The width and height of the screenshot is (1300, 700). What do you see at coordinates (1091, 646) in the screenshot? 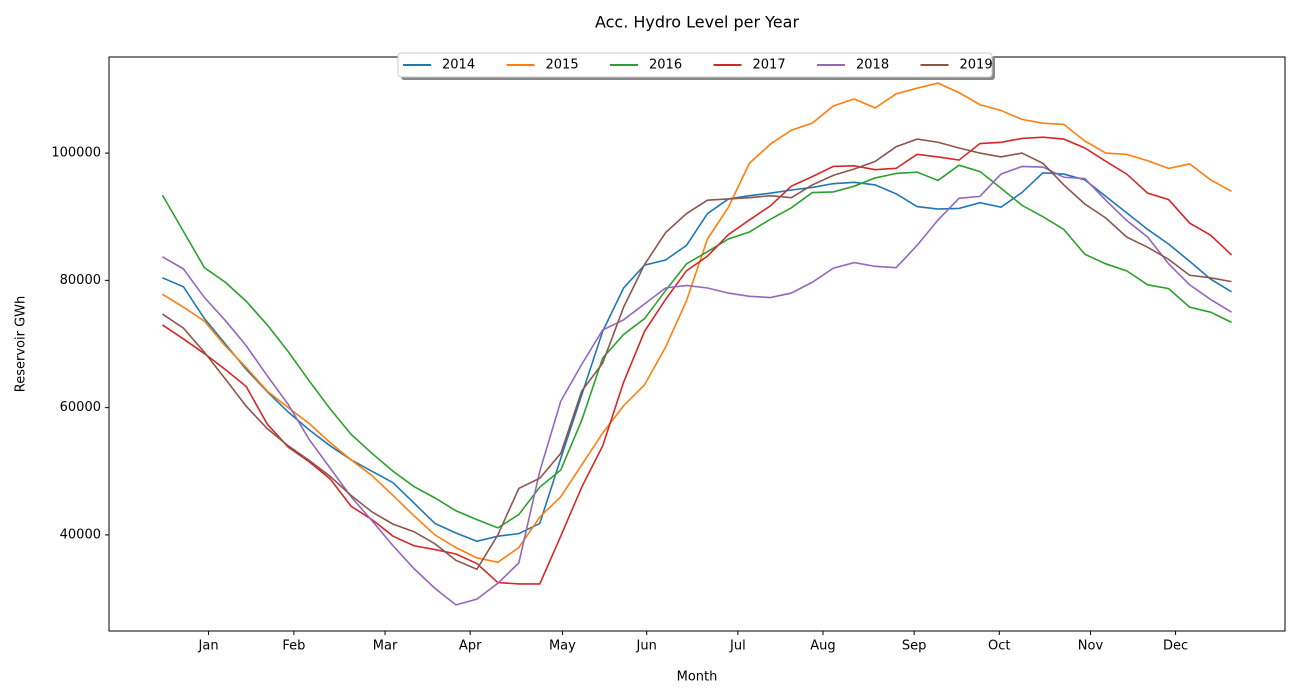
I see `x-tick-label: Nov` at bounding box center [1091, 646].